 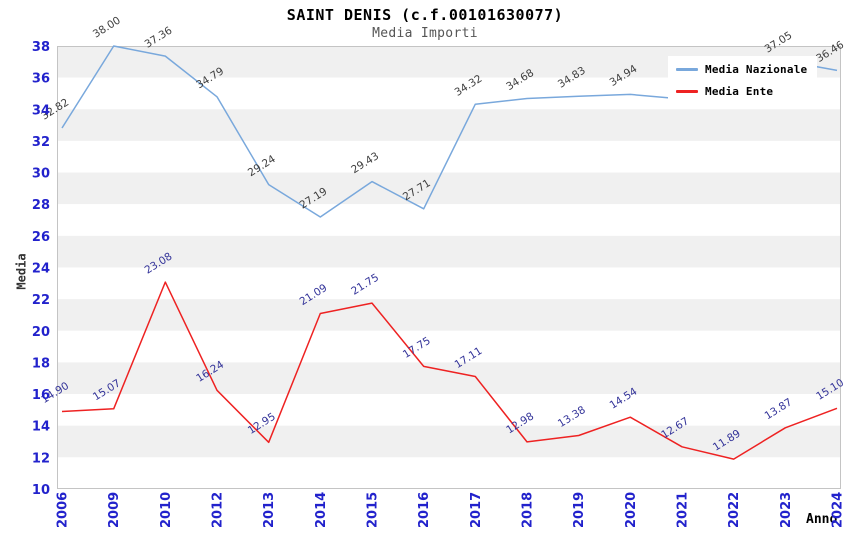 What do you see at coordinates (218, 510) in the screenshot?
I see `x-tick-label: 2012` at bounding box center [218, 510].